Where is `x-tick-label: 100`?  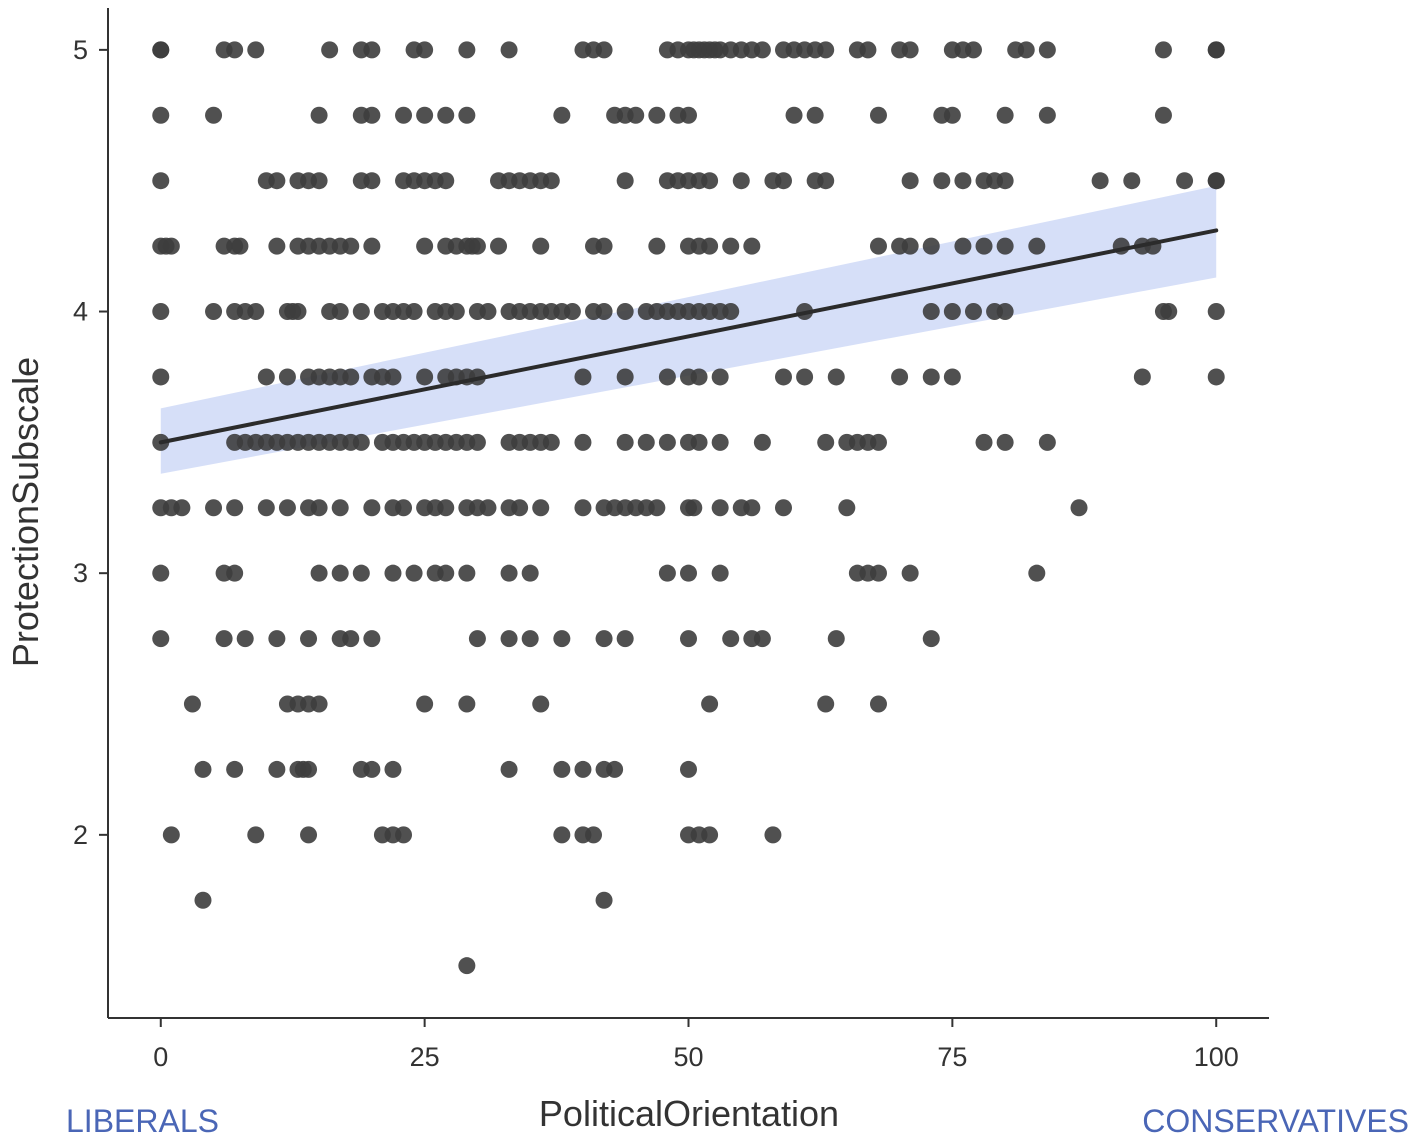 x-tick-label: 100 is located at coordinates (1216, 1057).